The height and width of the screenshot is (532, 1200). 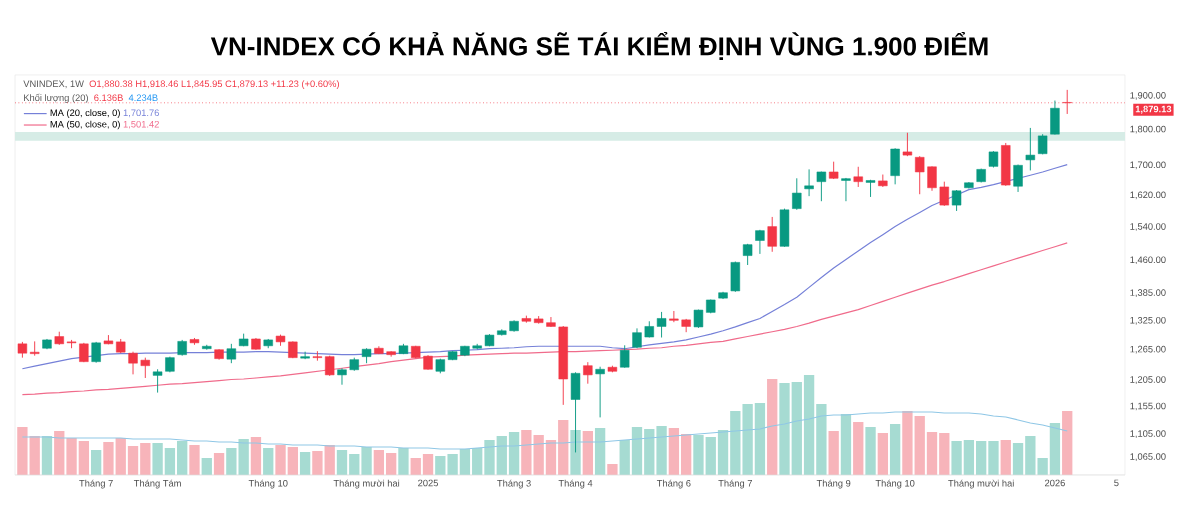 I want to click on y-tick-label: 1,540.00, so click(x=1148, y=227).